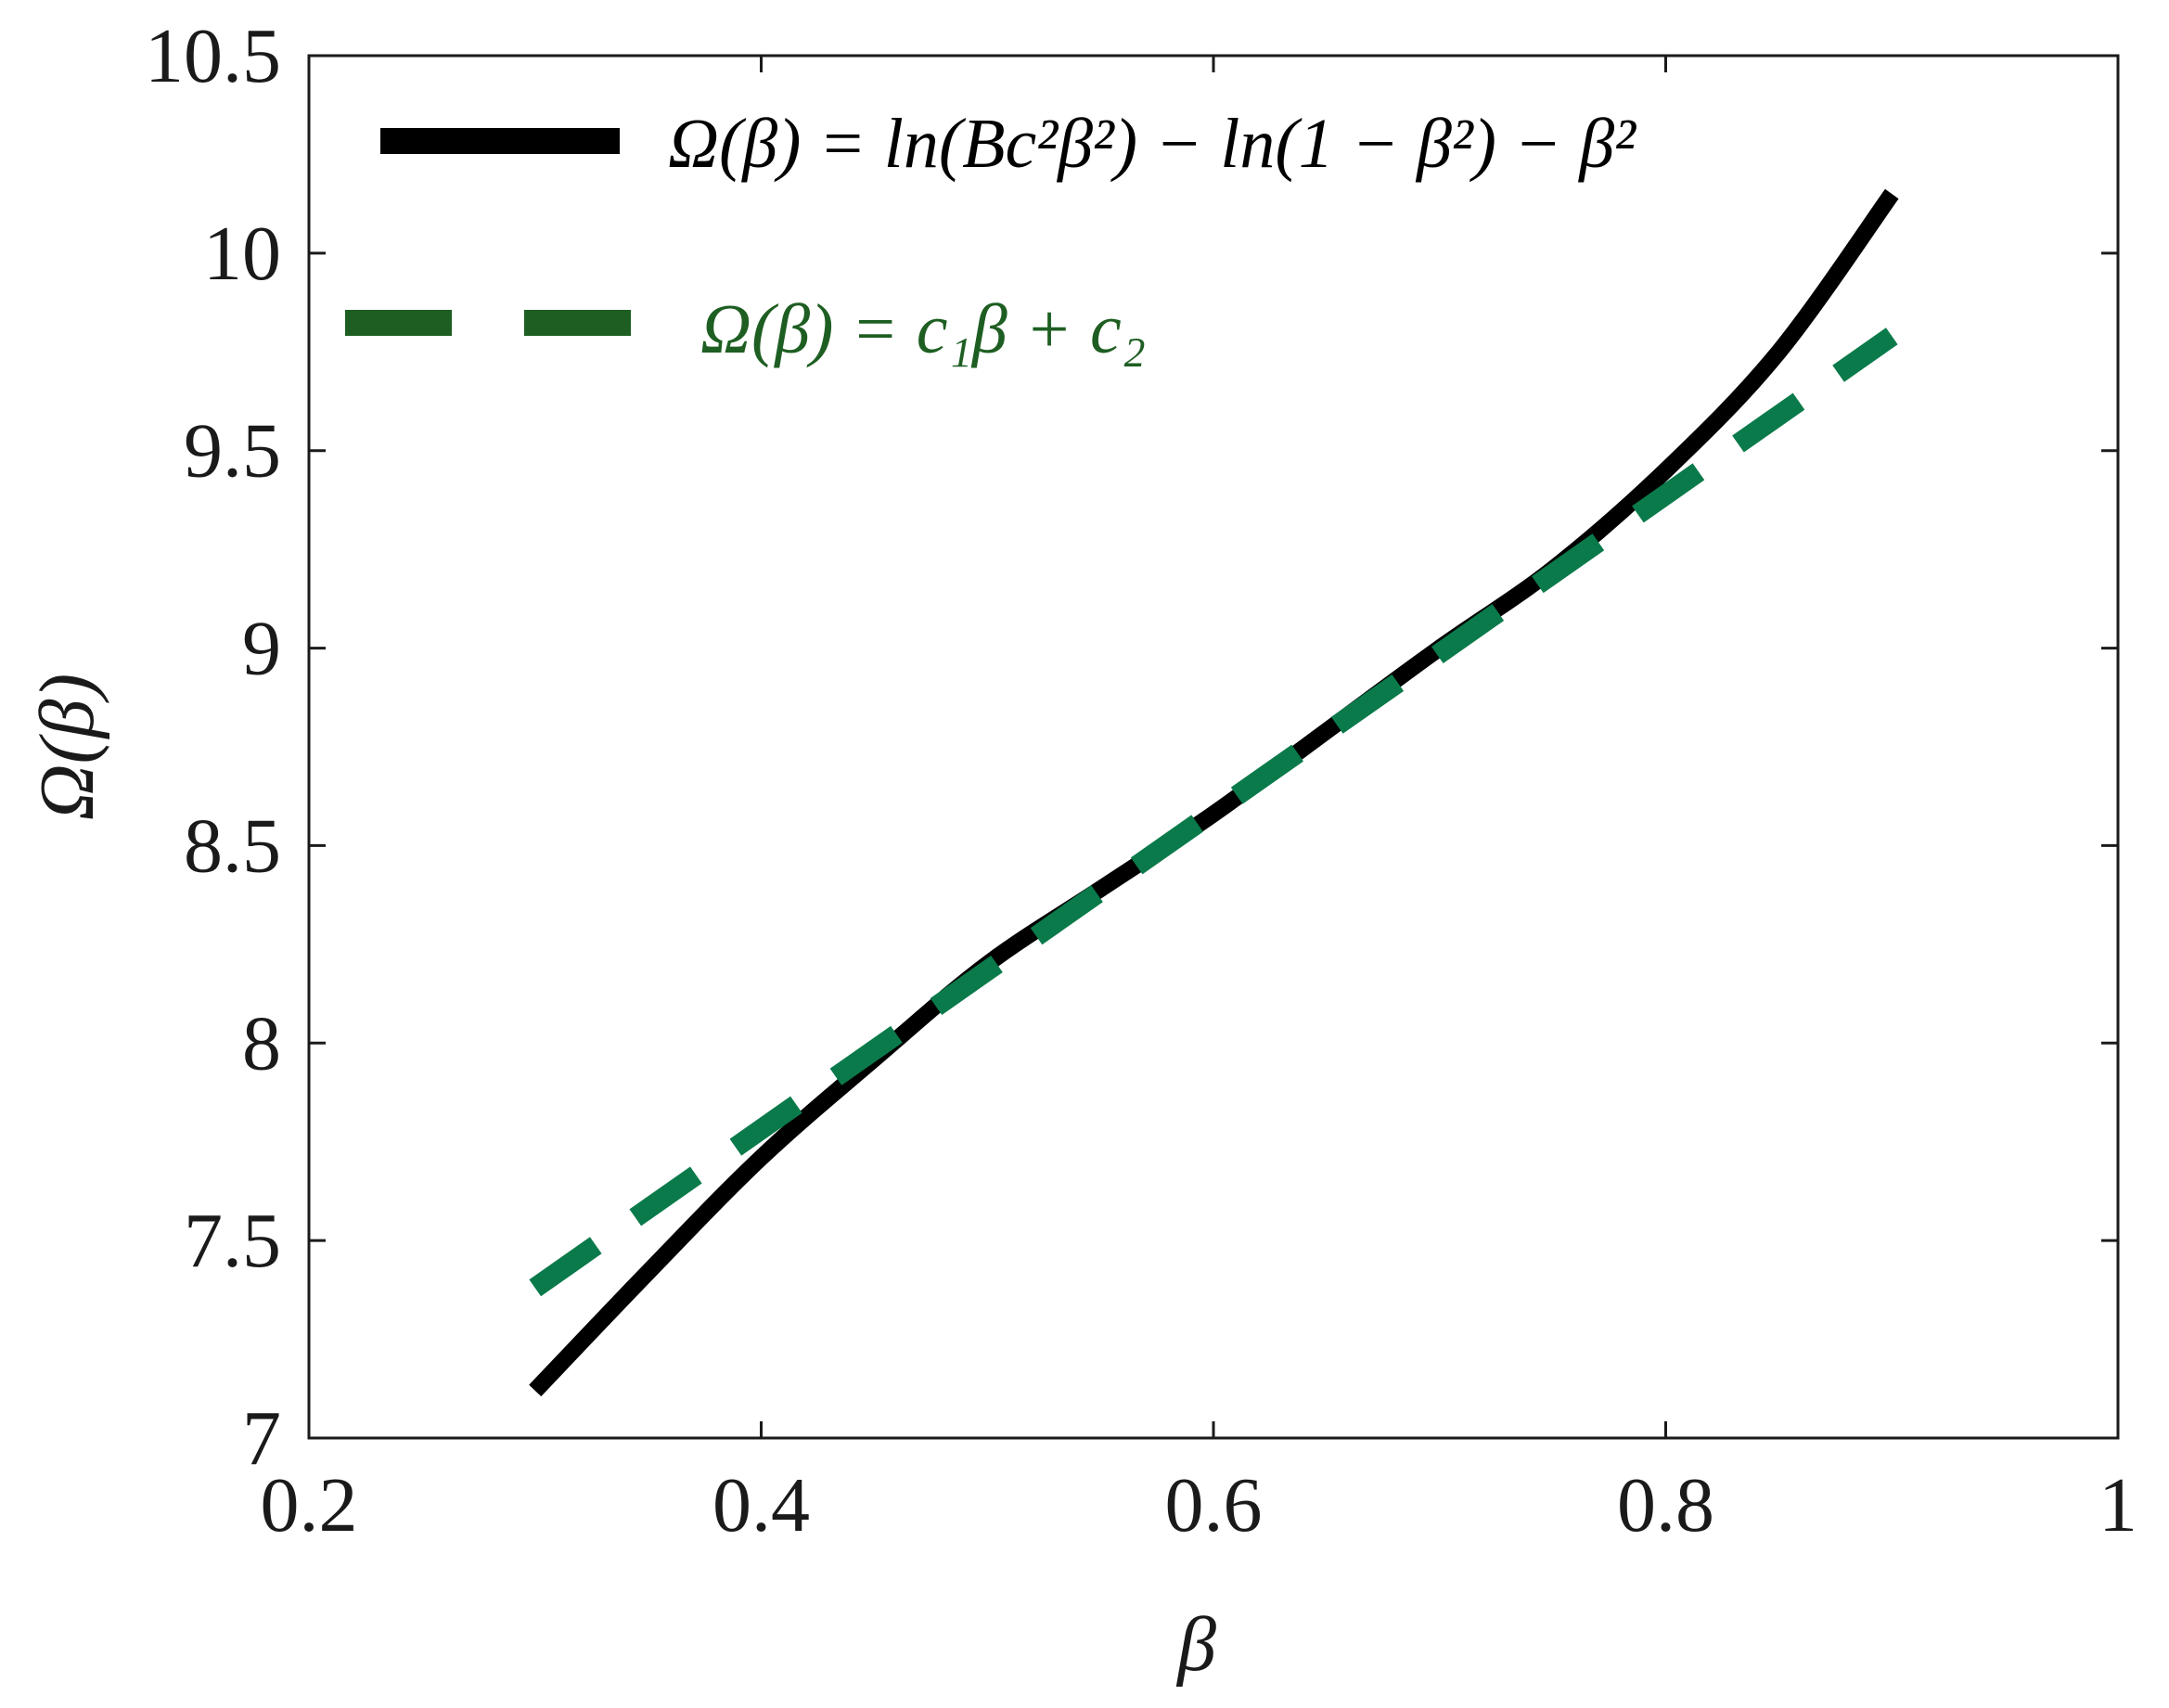  Describe the element at coordinates (232, 451) in the screenshot. I see `y-tick-label: 9.5` at that location.